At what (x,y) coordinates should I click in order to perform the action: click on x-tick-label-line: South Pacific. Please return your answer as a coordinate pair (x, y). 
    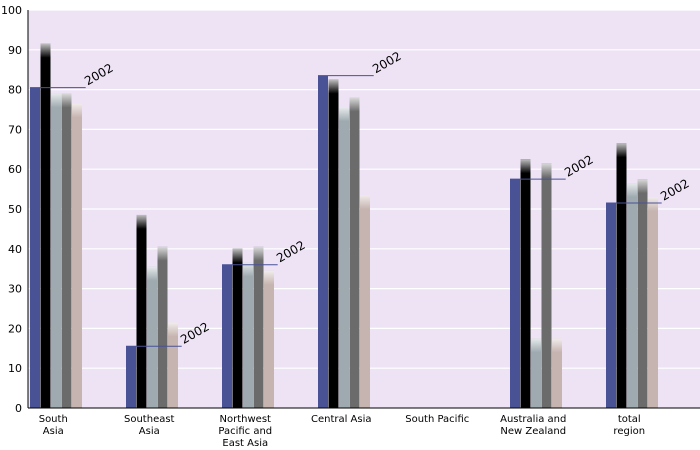
    Looking at the image, I should click on (437, 419).